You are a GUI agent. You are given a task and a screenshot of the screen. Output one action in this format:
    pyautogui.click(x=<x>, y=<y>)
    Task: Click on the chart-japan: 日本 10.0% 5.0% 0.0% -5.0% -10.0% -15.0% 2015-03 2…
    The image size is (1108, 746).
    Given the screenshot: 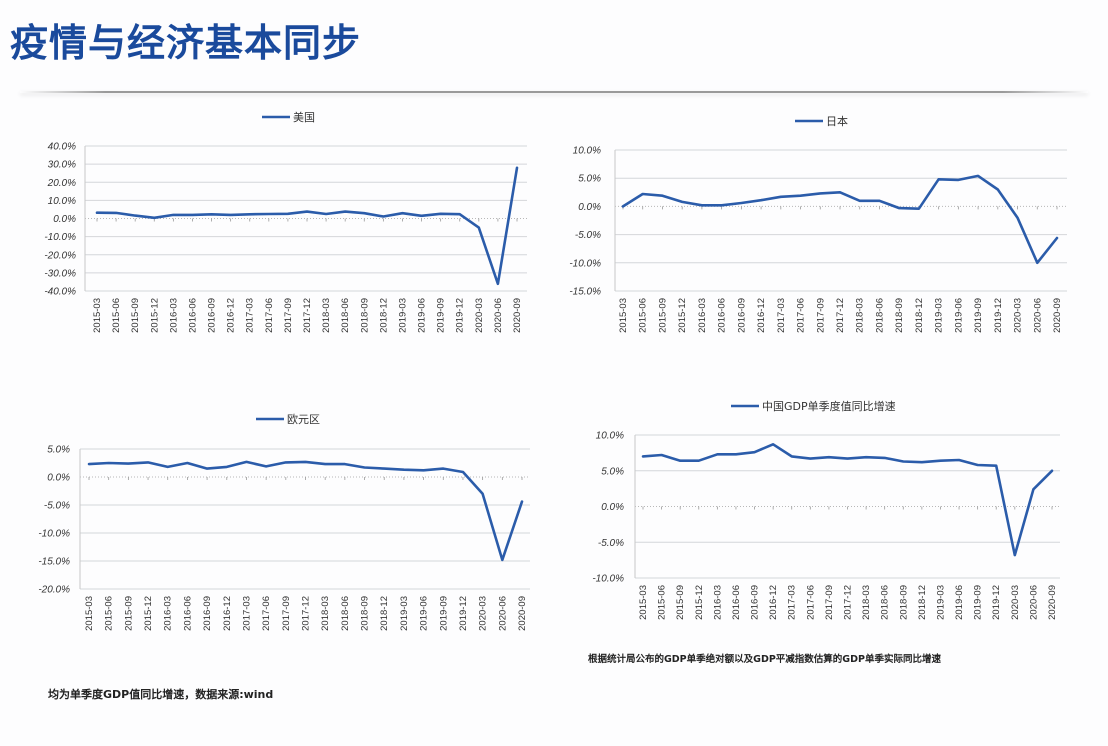 What is the action you would take?
    pyautogui.click(x=818, y=223)
    